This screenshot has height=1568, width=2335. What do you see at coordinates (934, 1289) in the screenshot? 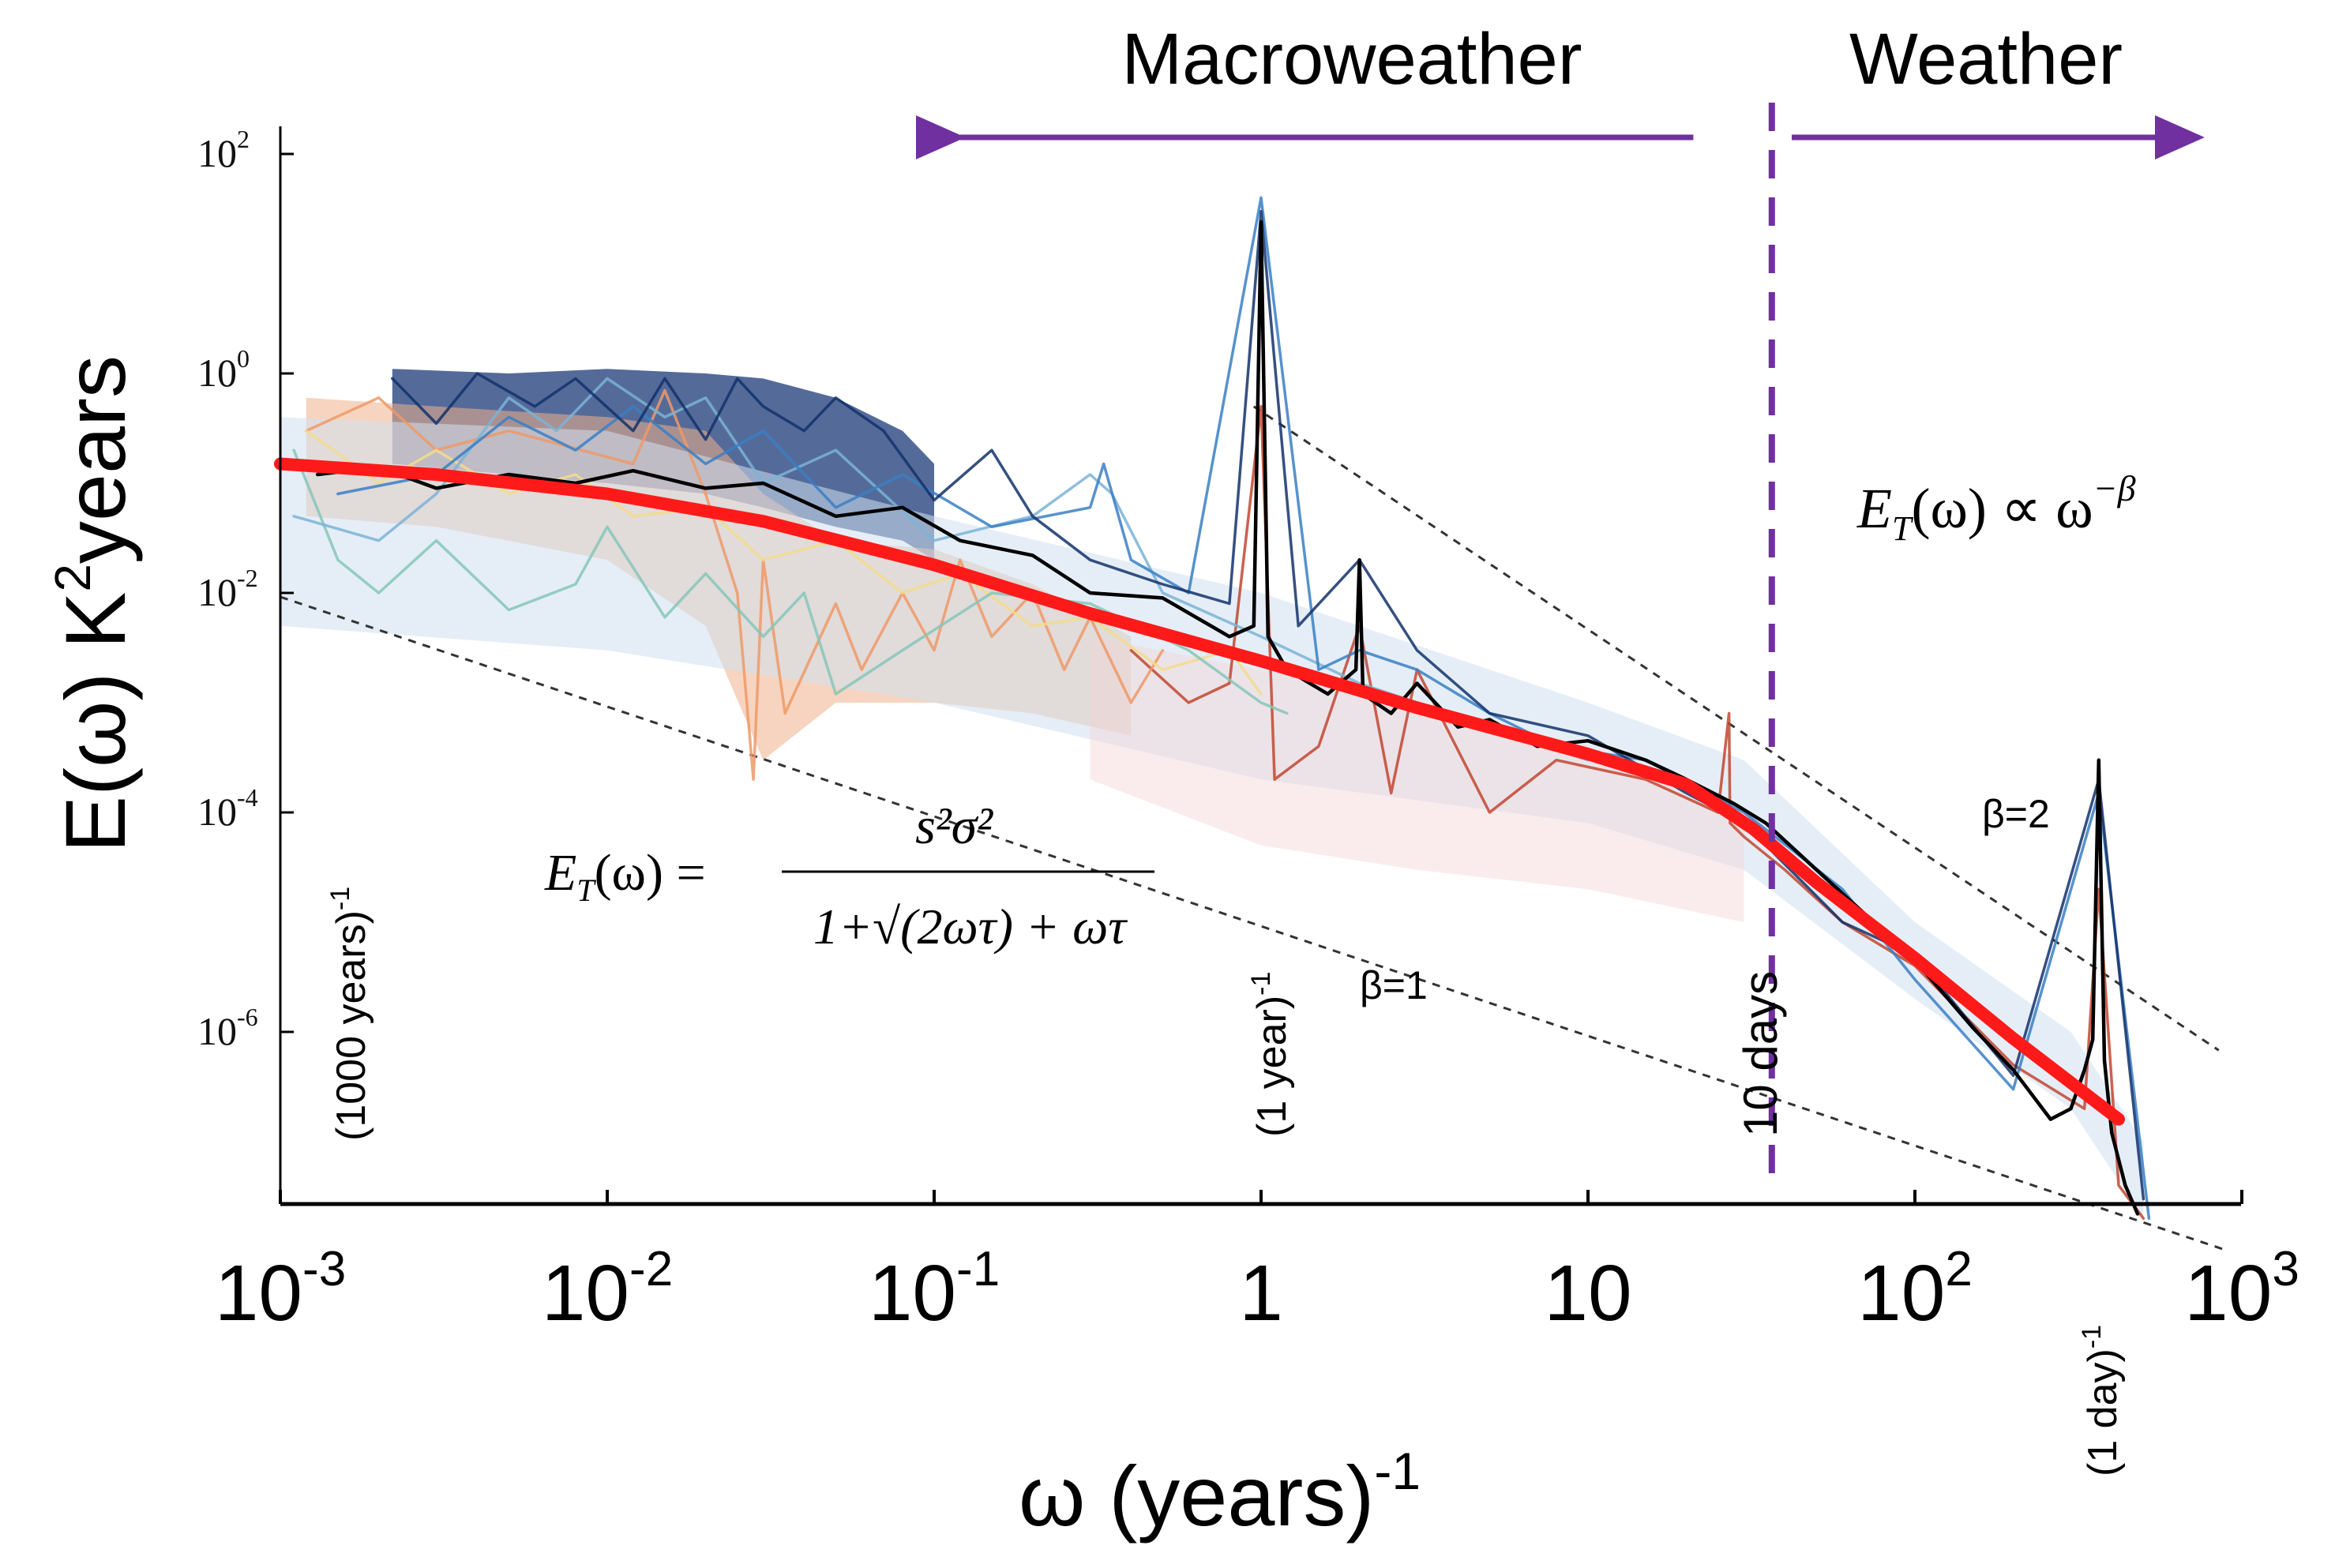
I see `x-tick-label: 10⁻¹` at bounding box center [934, 1289].